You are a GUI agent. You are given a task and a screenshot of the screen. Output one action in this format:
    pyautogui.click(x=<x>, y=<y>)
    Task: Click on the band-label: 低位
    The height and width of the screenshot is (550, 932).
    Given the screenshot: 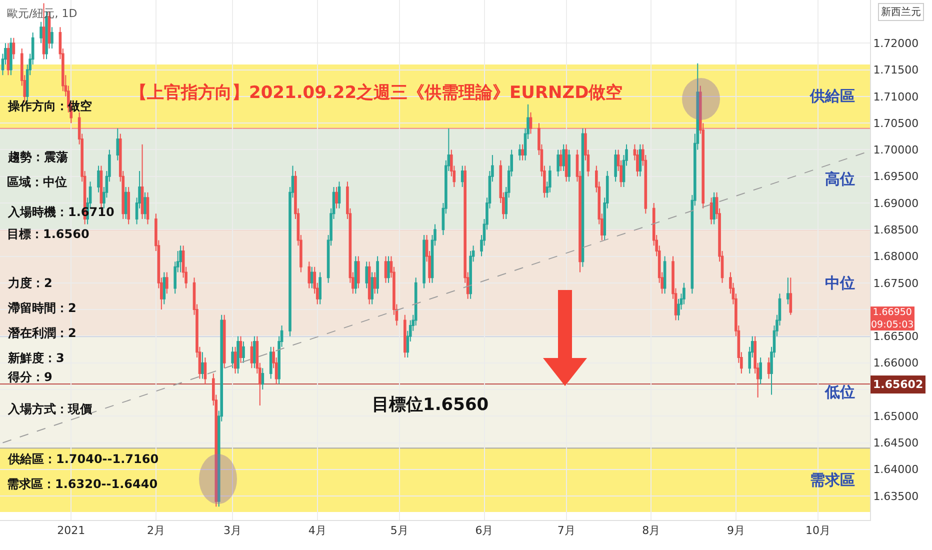 What is the action you would take?
    pyautogui.click(x=839, y=392)
    